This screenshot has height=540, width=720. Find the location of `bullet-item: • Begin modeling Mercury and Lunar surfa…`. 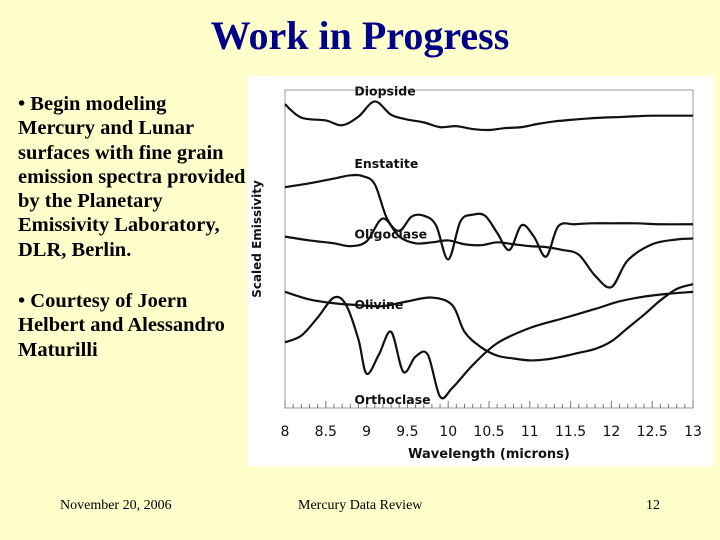

bullet-item: • Begin modeling Mercury and Lunar surfa… is located at coordinates (132, 177).